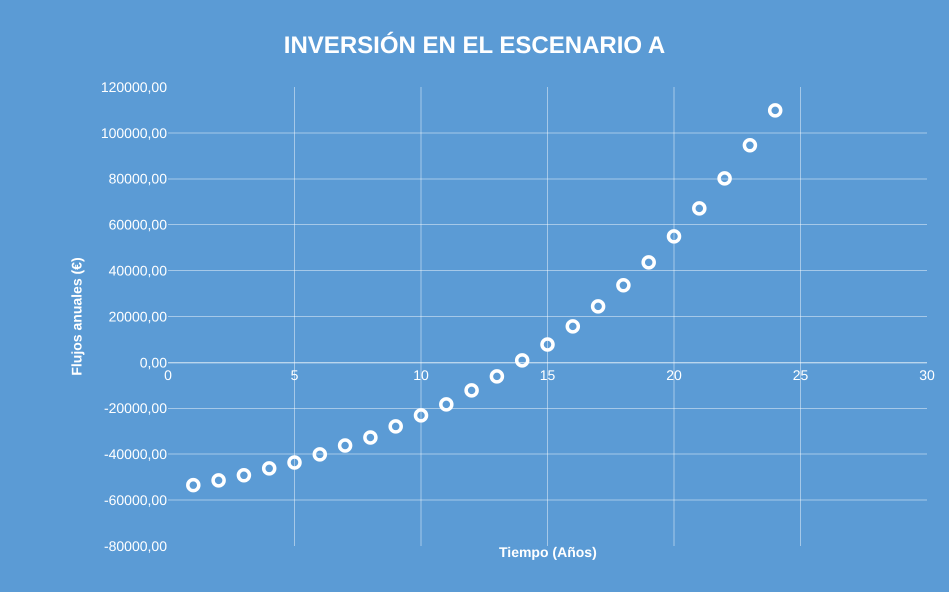 This screenshot has width=949, height=592. What do you see at coordinates (548, 375) in the screenshot?
I see `x-tick-label: 15` at bounding box center [548, 375].